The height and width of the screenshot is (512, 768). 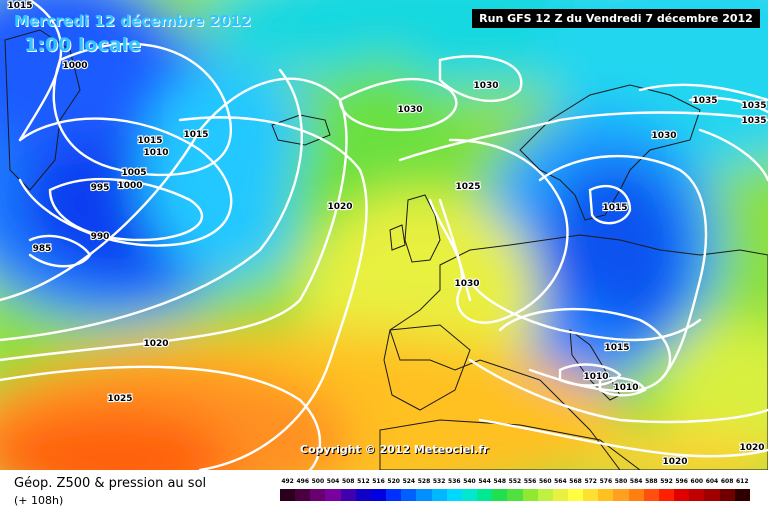 I want to click on scale-label: 592, so click(x=666, y=481).